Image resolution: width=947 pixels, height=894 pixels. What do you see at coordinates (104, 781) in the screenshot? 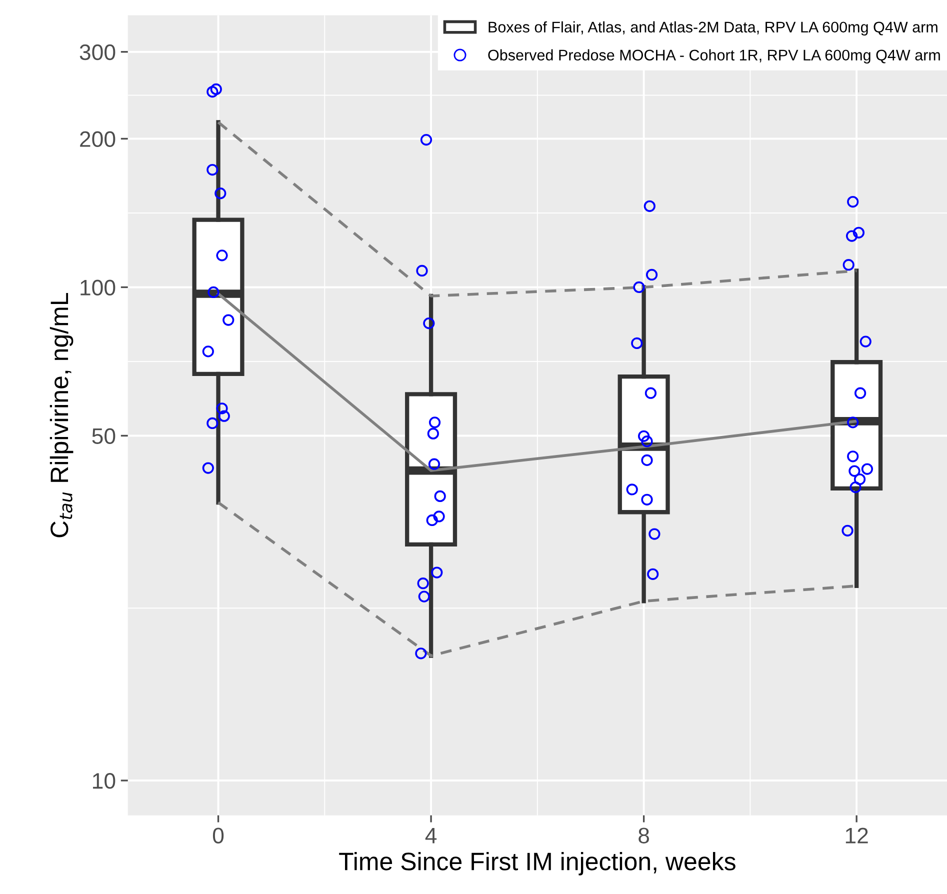
I see `y-tick-label: 10` at bounding box center [104, 781].